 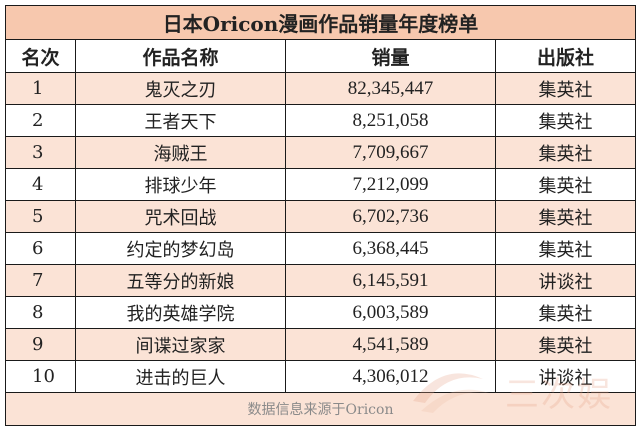 I want to click on header-publisher: 出版社, so click(x=565, y=56).